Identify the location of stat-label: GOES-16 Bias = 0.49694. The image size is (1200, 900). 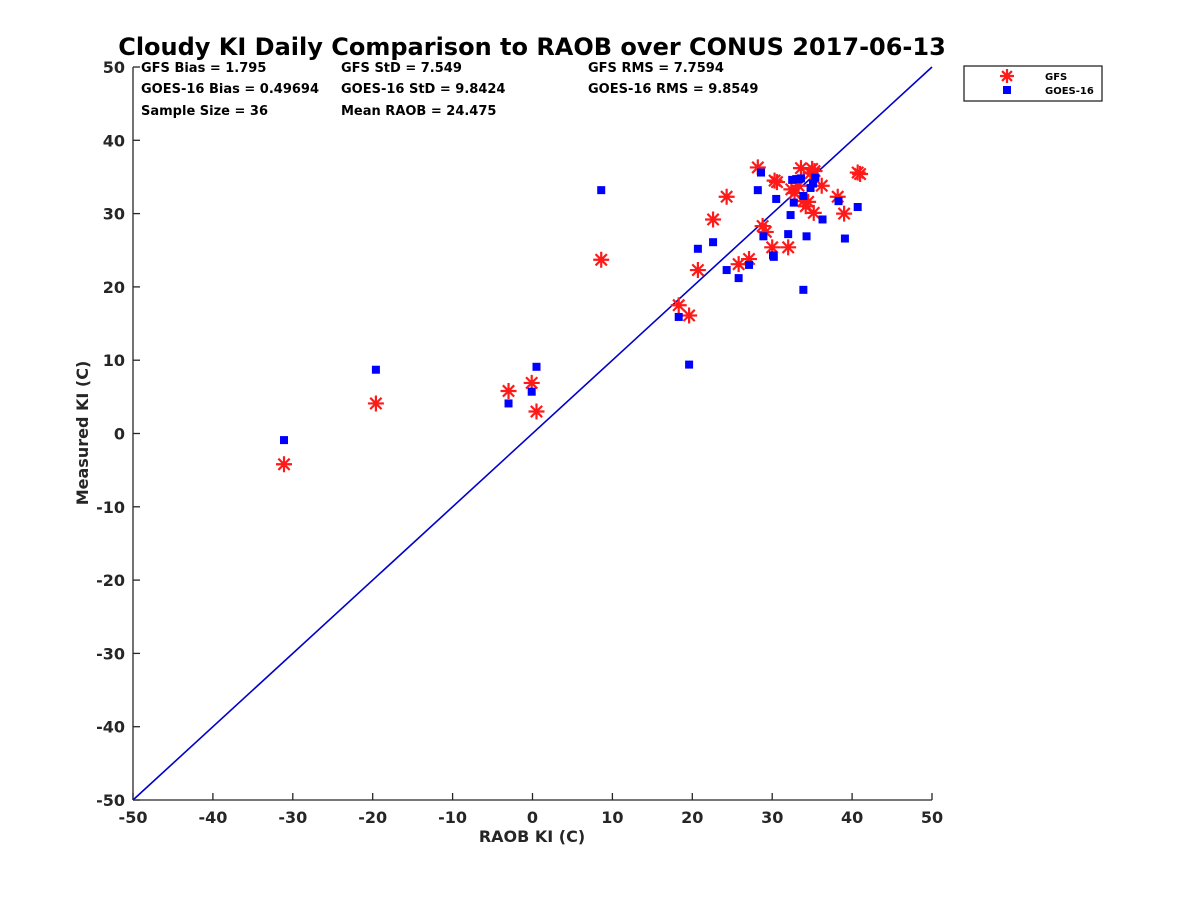
(230, 89).